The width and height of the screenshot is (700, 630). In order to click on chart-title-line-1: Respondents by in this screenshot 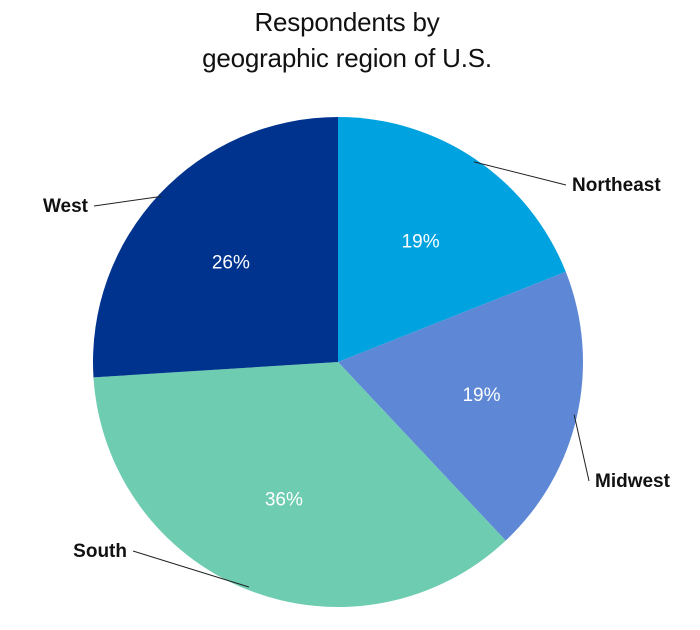, I will do `click(347, 22)`.